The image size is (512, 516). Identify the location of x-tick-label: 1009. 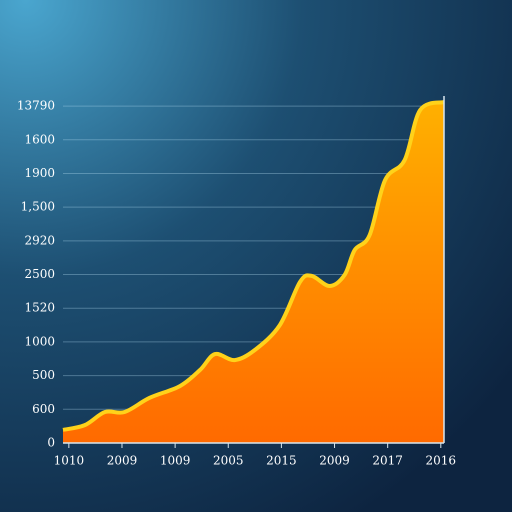
(175, 461).